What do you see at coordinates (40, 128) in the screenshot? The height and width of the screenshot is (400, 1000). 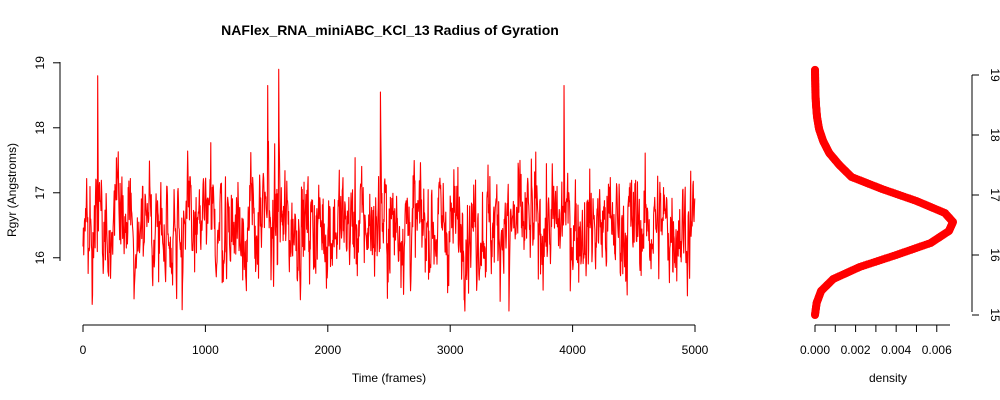 I see `y-tick-label: 18` at bounding box center [40, 128].